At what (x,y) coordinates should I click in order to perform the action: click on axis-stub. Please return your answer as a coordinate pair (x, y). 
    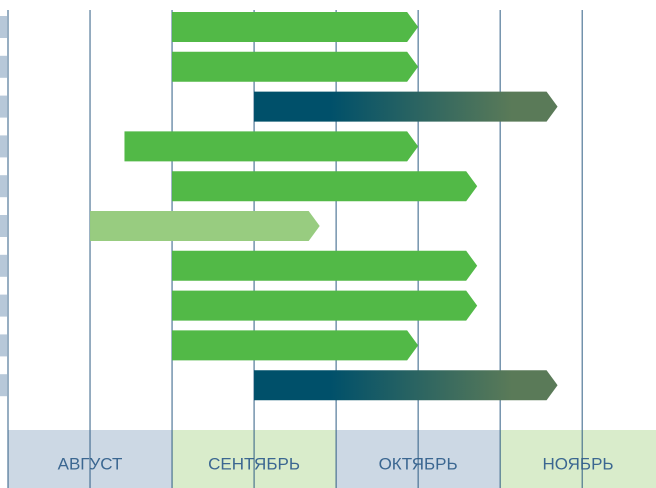
    Looking at the image, I should click on (4, 459).